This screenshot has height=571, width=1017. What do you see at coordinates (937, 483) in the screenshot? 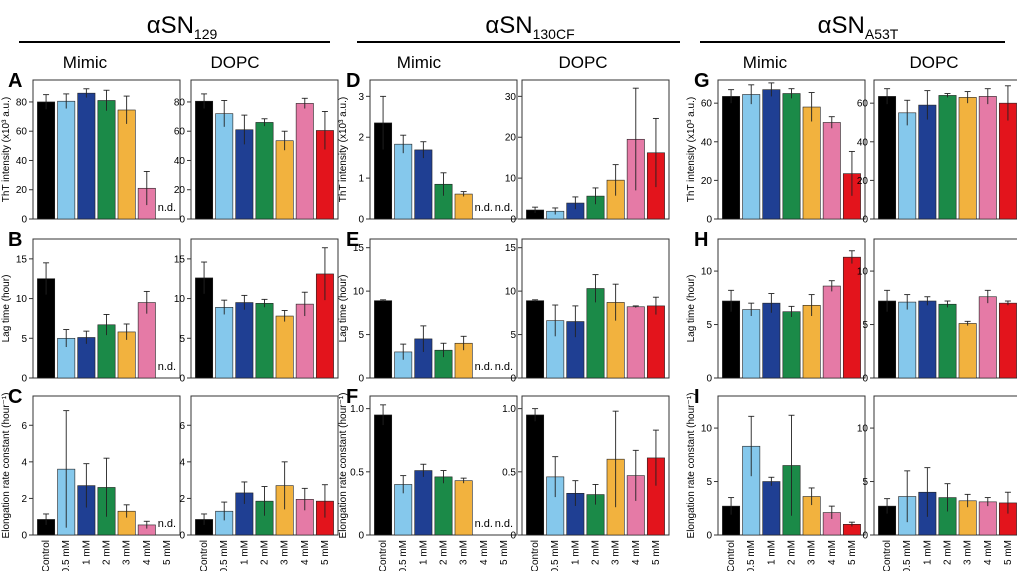
I see `chart-panel-αSNA53T-DOPC: 0 5 10 Control 0.5 mM 1 mM 2 mM 3 mM 4 mM 5 mM` at bounding box center [937, 483].